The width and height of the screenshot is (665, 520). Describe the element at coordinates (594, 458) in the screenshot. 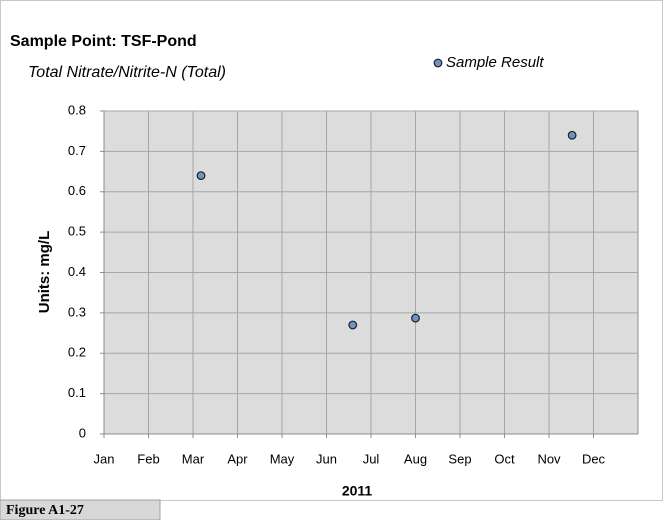

I see `x-tick-label: Dec` at that location.